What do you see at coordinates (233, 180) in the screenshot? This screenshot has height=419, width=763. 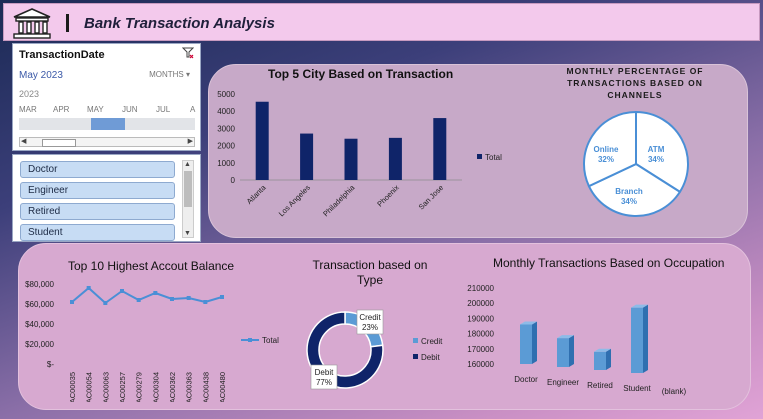 I see `y-tick-label: 0` at bounding box center [233, 180].